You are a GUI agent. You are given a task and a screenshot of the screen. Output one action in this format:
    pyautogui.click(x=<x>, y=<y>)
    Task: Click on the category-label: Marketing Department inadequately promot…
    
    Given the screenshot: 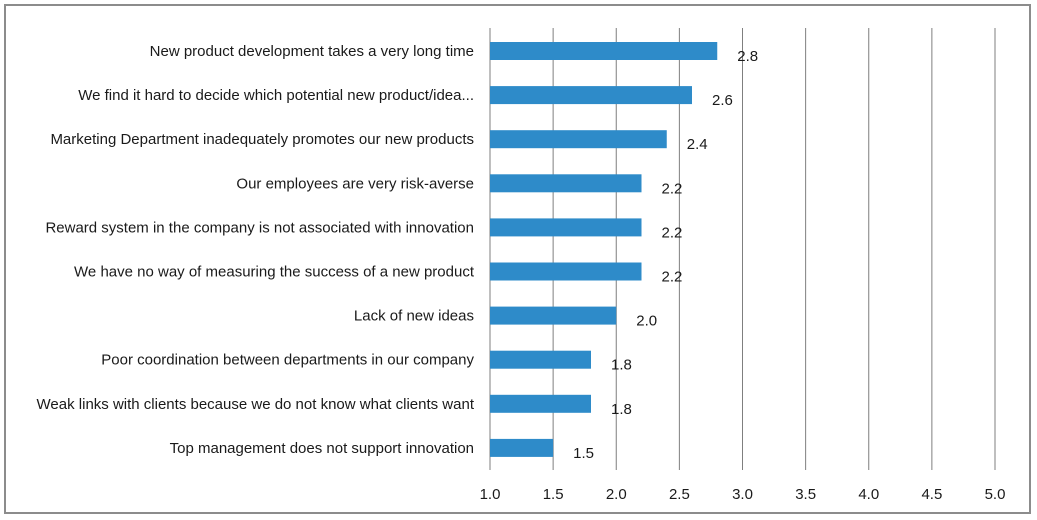 What is the action you would take?
    pyautogui.click(x=262, y=139)
    